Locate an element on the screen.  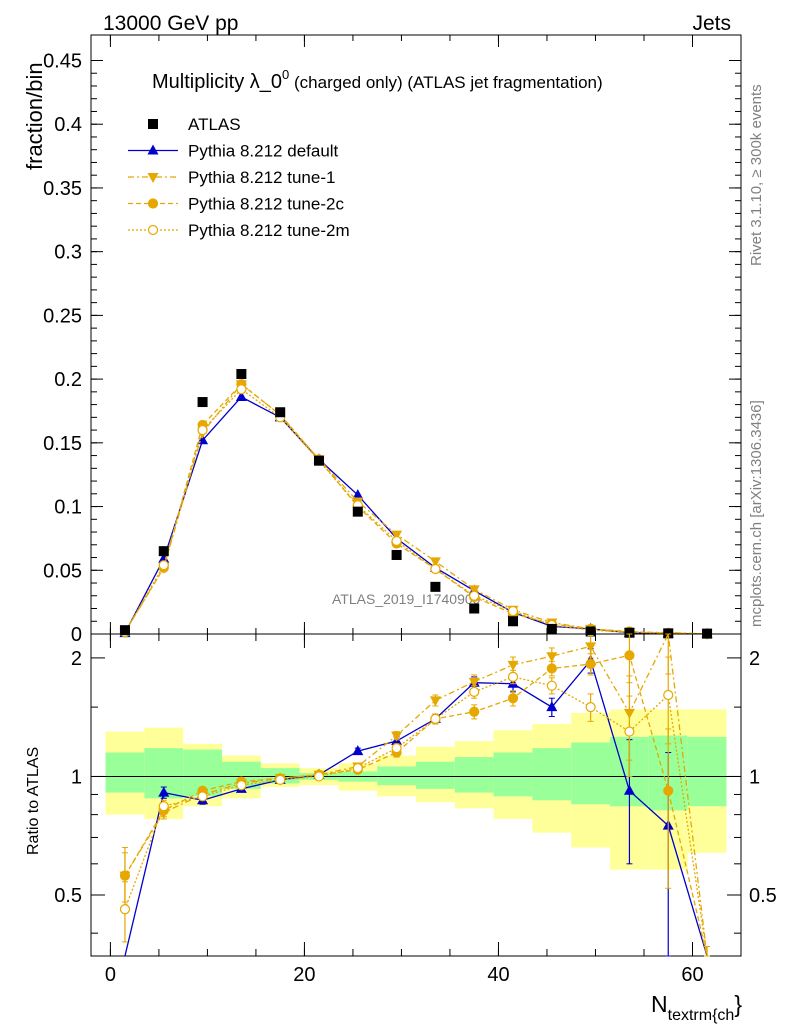
ratio-bands is located at coordinates (416, 789).